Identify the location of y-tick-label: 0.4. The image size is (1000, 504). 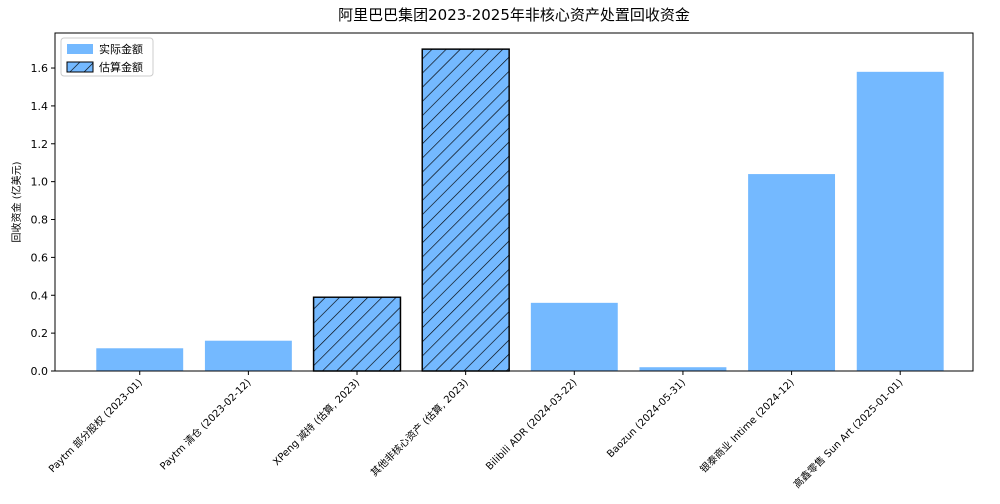
(40, 295).